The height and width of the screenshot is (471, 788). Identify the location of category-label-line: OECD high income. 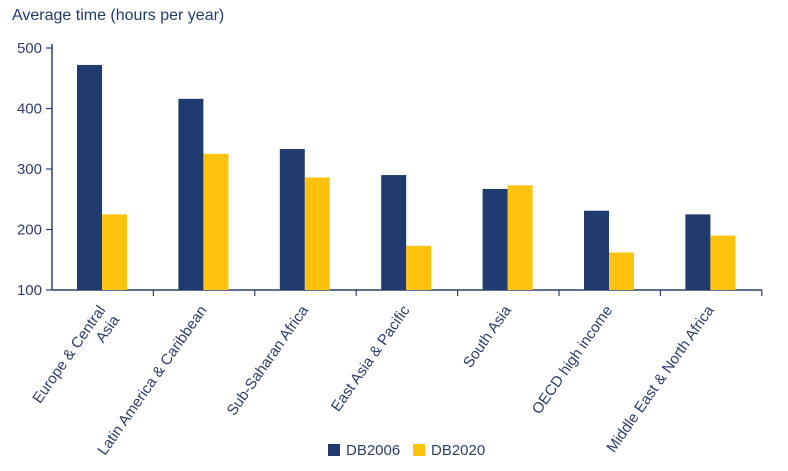
(573, 360).